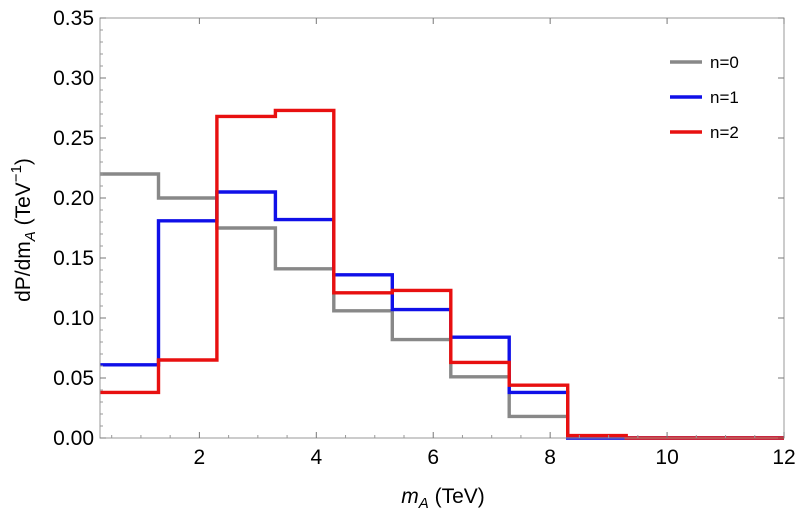 The image size is (800, 518). What do you see at coordinates (30, 236) in the screenshot?
I see `y-axis-title-sub: A` at bounding box center [30, 236].